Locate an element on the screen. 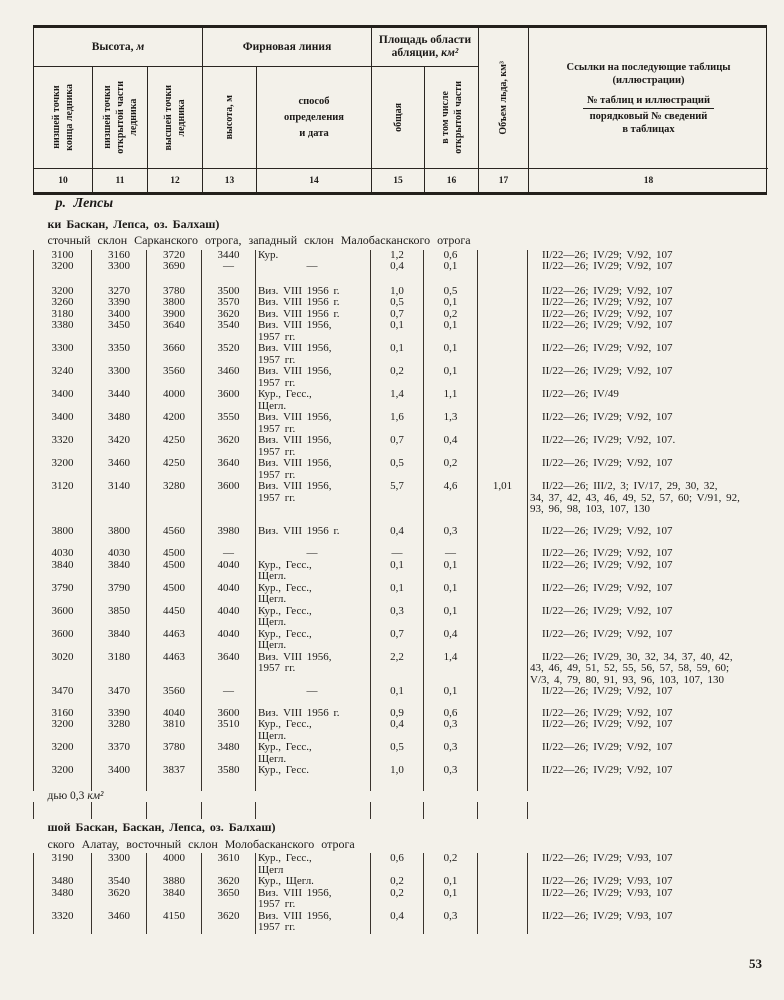 The width and height of the screenshot is (784, 1000). value-cell: 0,5 is located at coordinates (397, 753).